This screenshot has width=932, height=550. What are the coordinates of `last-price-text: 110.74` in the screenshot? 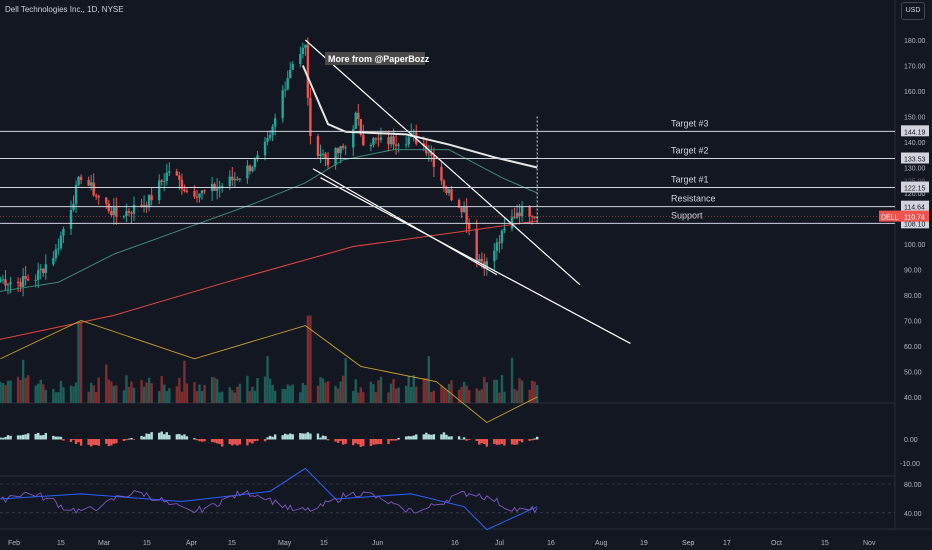 It's located at (914, 218).